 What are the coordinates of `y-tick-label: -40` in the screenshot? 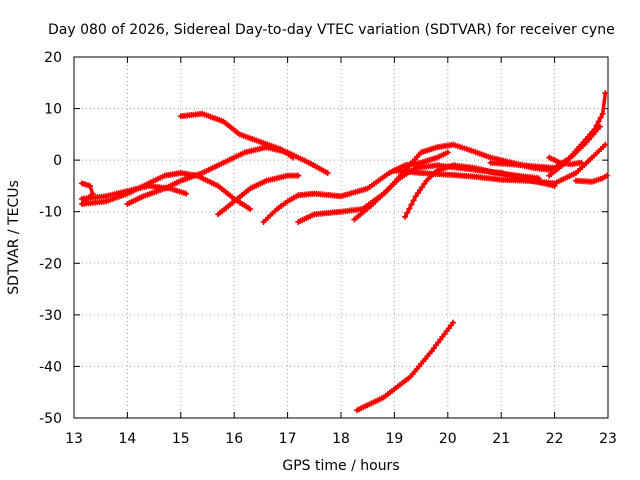 It's located at (50, 367).